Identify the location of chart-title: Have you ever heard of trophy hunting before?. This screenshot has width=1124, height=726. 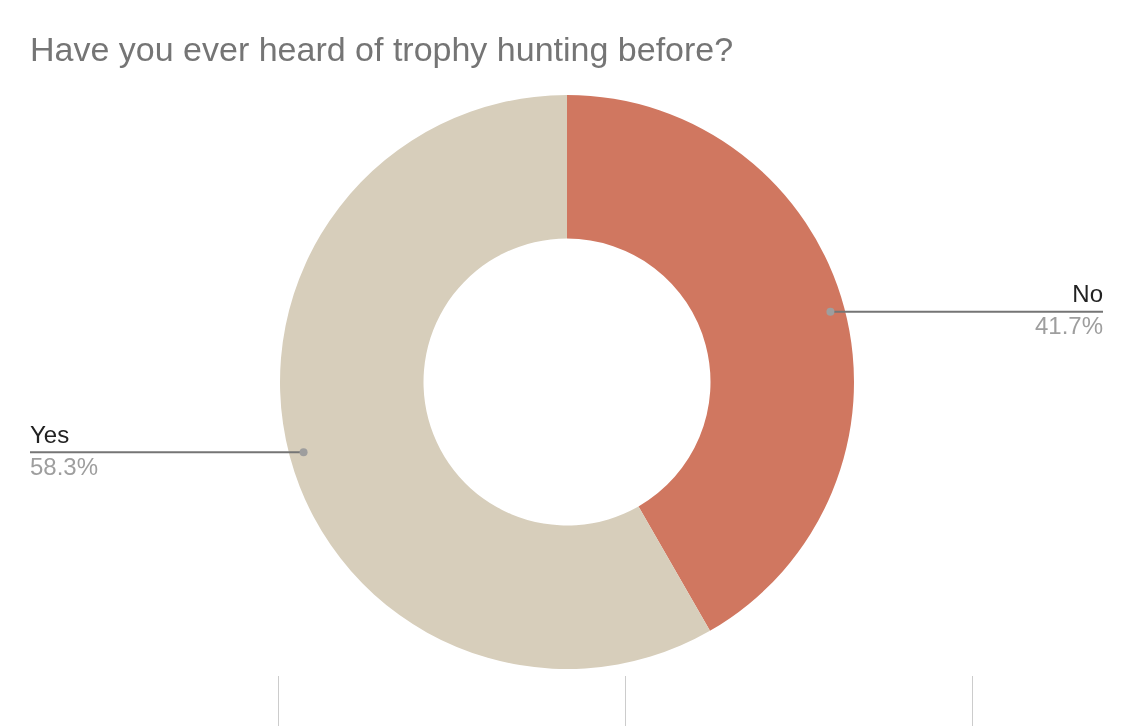
(382, 49).